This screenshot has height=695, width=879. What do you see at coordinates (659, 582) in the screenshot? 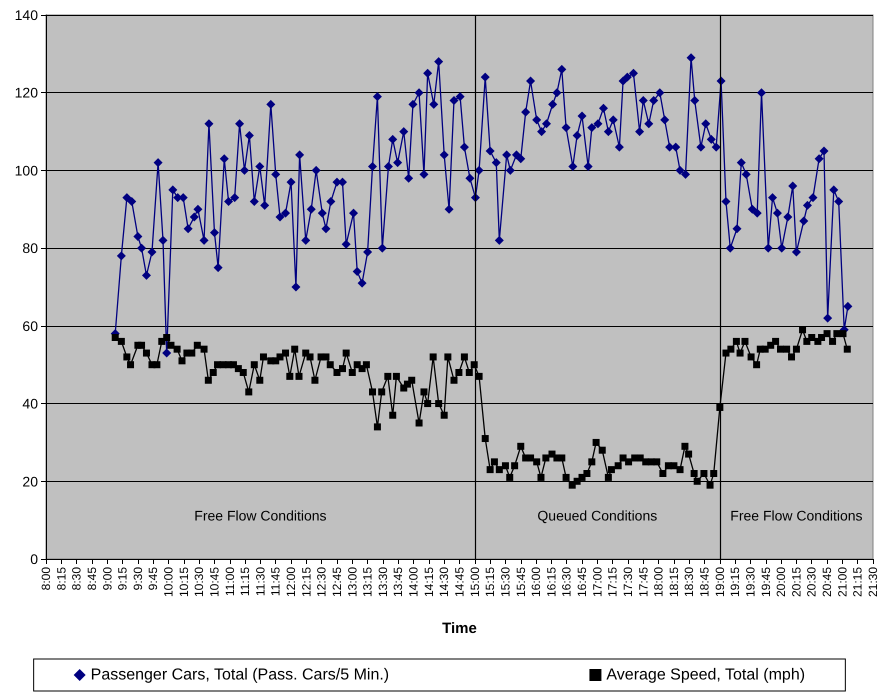
I see `x-tick-label: 18:00` at bounding box center [659, 582].